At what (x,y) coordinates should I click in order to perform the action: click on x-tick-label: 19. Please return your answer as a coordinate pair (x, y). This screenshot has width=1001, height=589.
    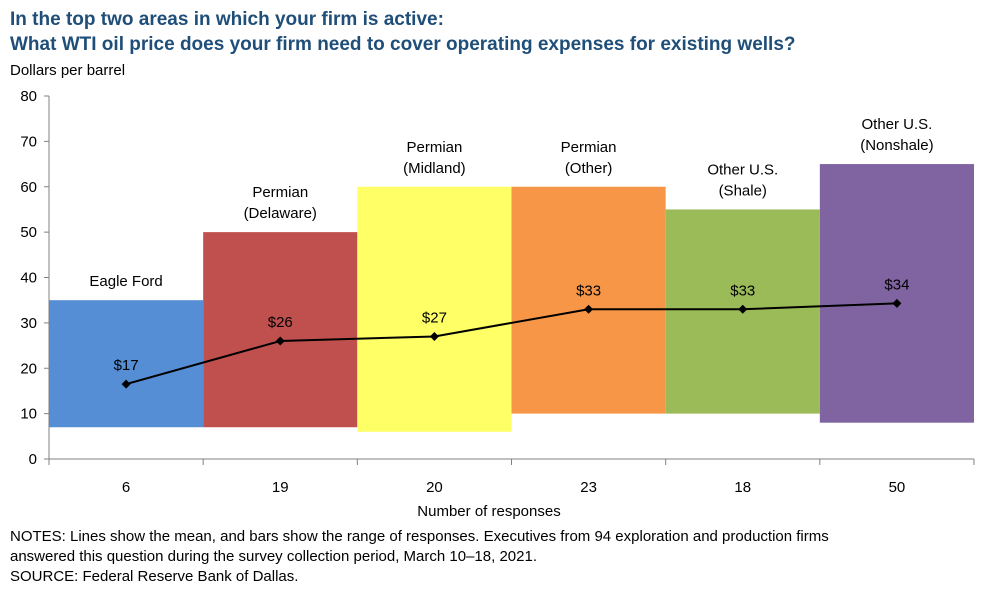
    Looking at the image, I should click on (280, 487).